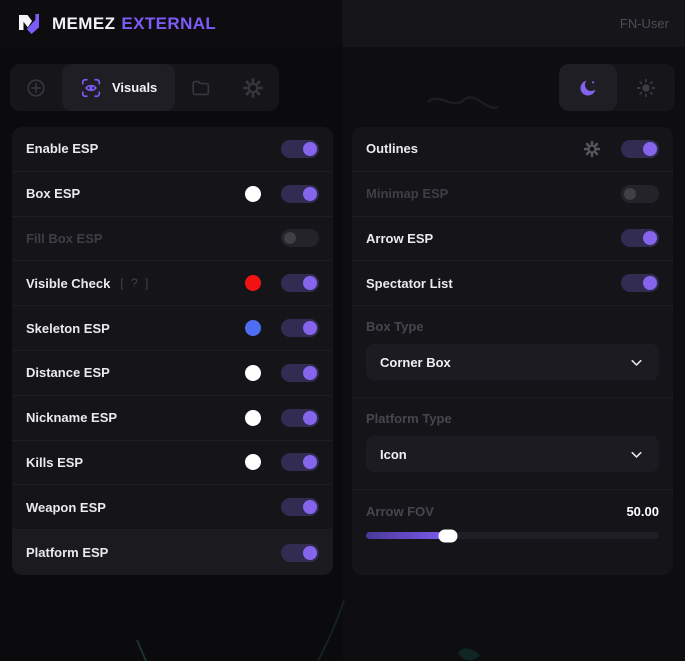  Describe the element at coordinates (642, 512) in the screenshot. I see `arrow-fov-value: 50.00` at that location.